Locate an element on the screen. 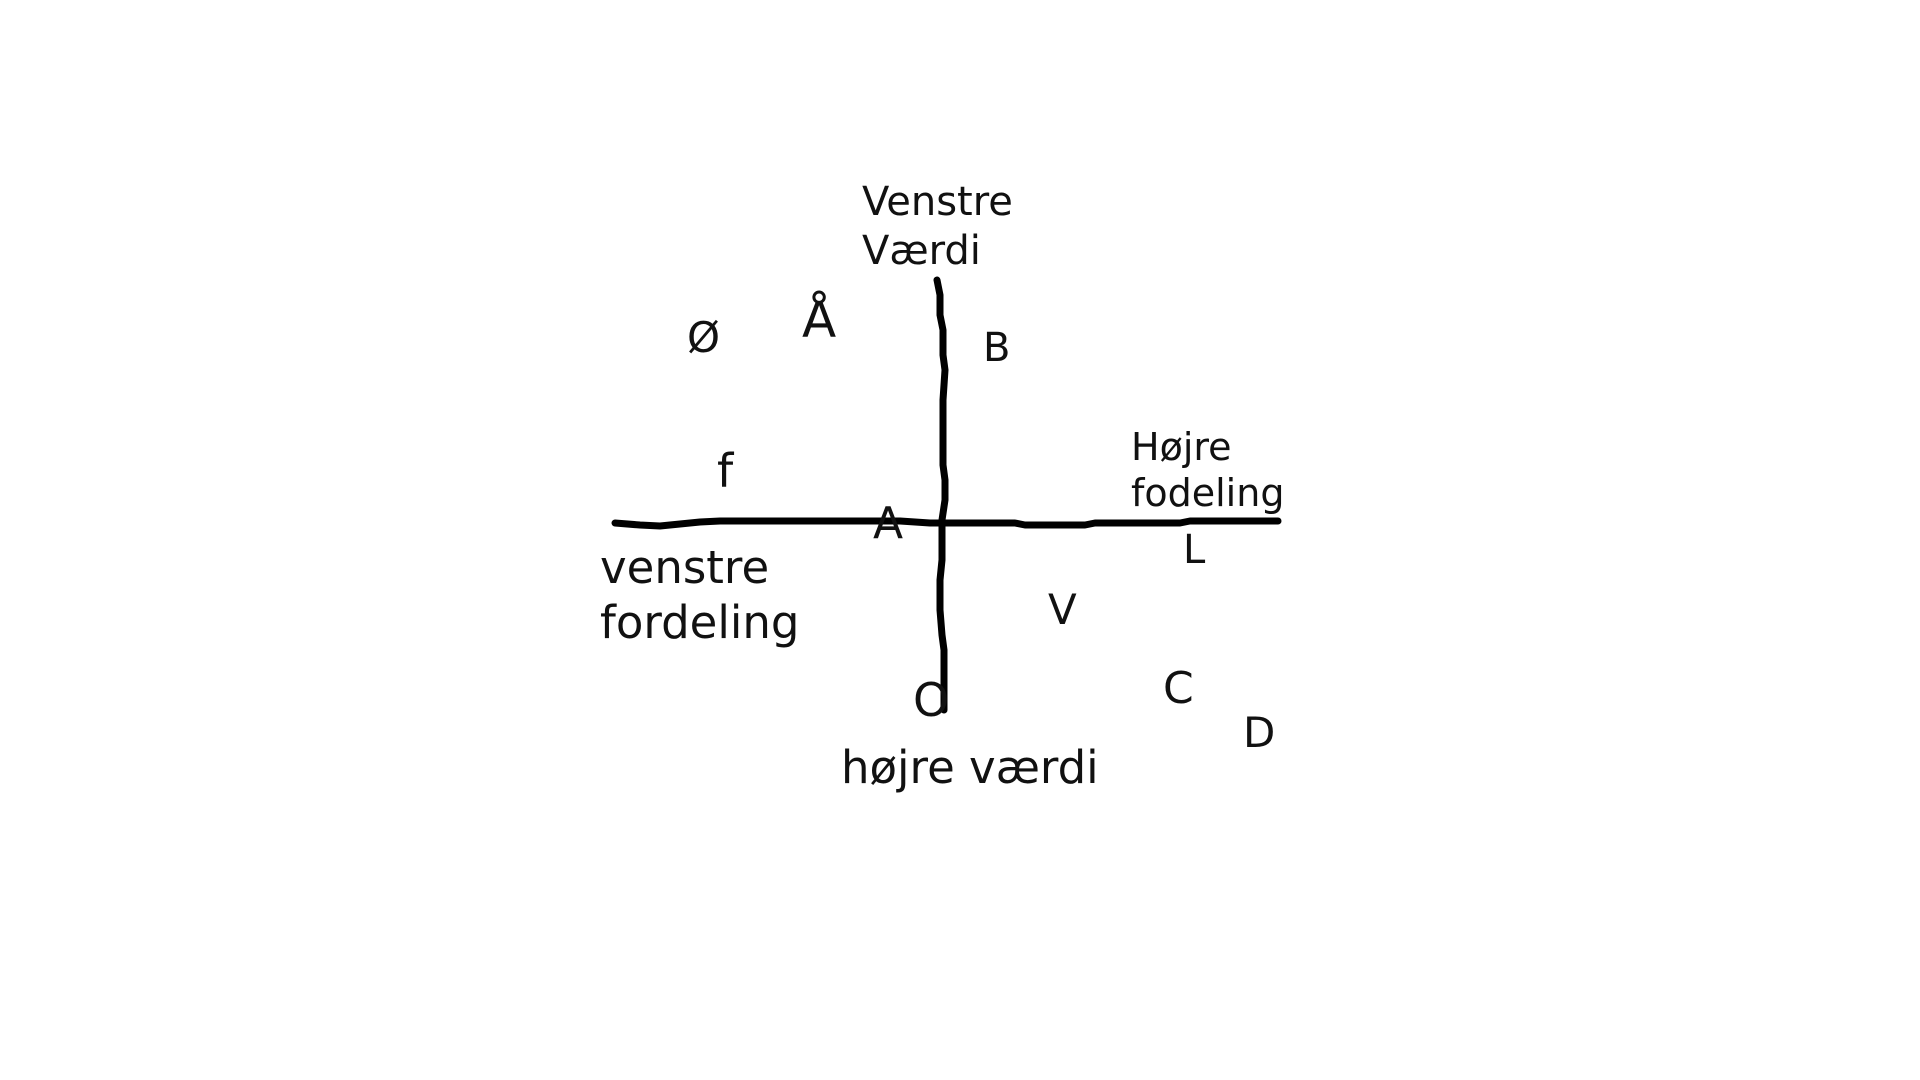 Image resolution: width=1920 pixels, height=1080 pixels. axis-label-left-line2: fordeling is located at coordinates (700, 622).